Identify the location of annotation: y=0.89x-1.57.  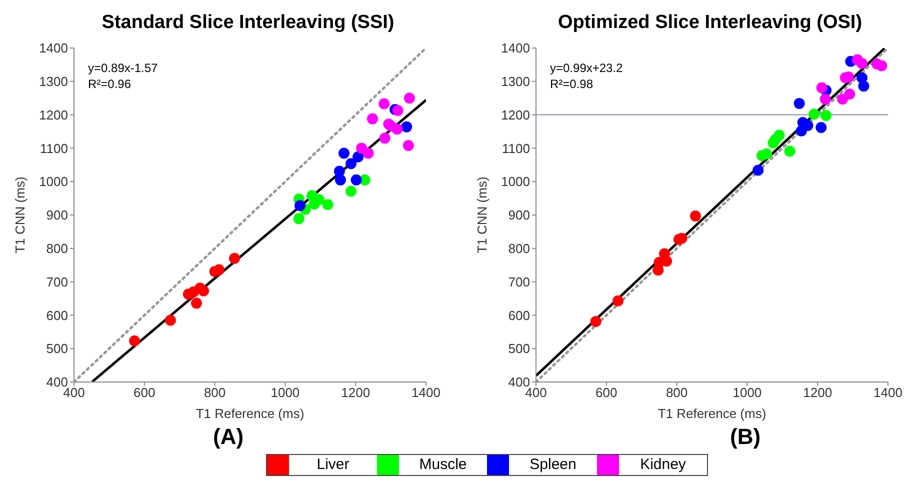
(123, 68).